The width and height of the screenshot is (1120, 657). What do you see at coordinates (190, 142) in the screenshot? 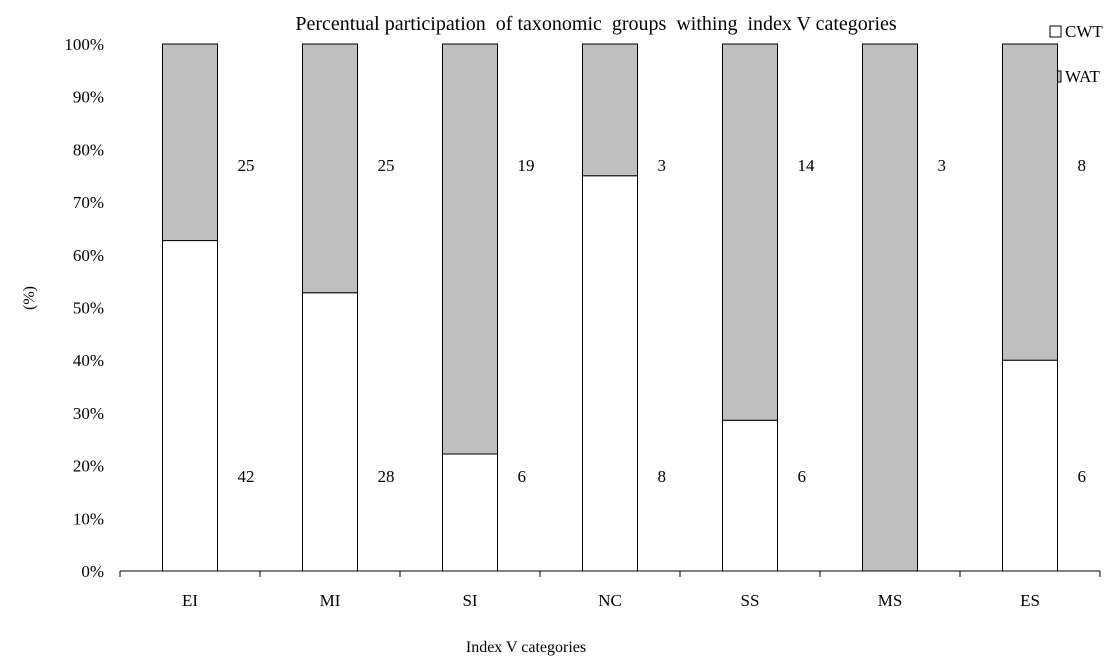
I see `bar-segment-wat-ei` at bounding box center [190, 142].